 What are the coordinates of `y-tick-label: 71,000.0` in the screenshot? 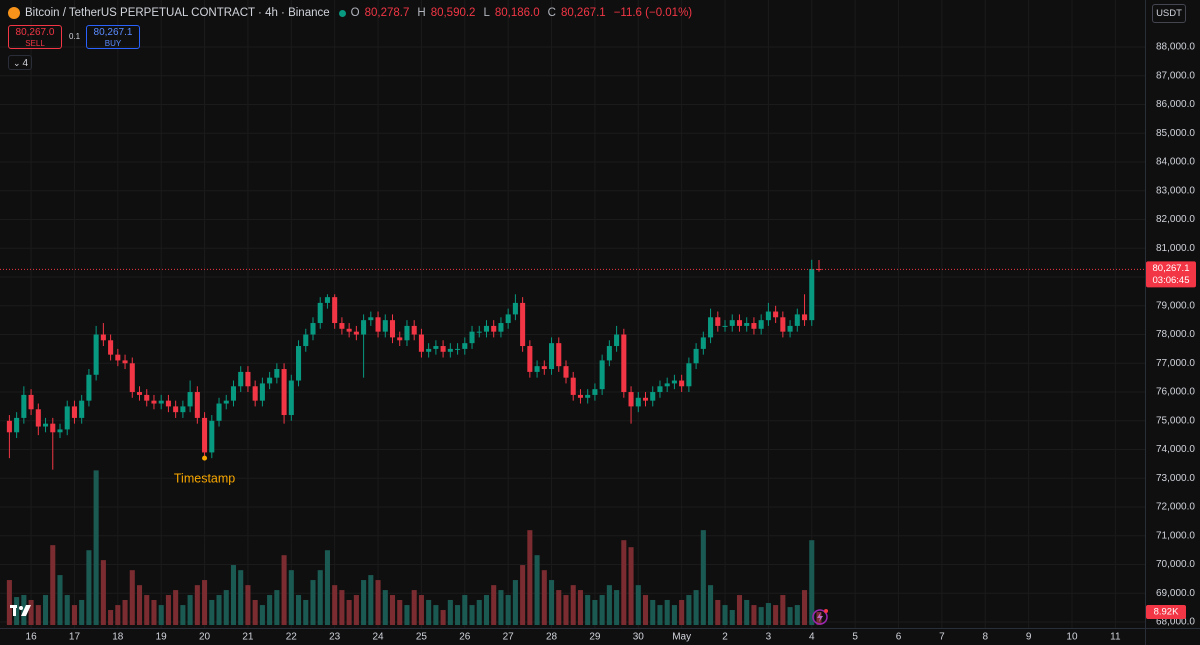 It's located at (1175, 535).